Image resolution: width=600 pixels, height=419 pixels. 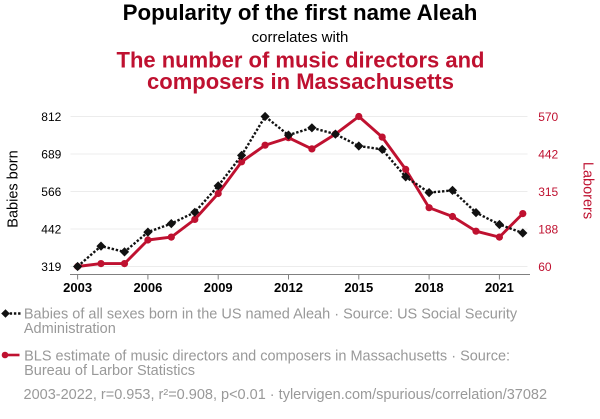 I want to click on svg-text: Babies born, so click(x=14, y=188).